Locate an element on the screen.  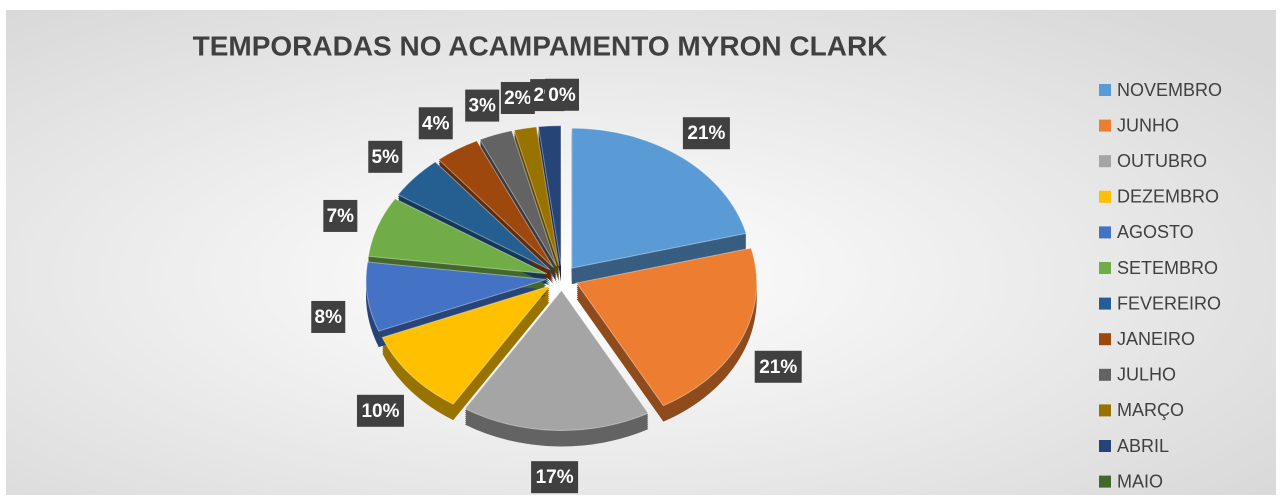
chart-title: TEMPORADAS NO ACAMPAMENTO MYRON CLARK is located at coordinates (540, 45).